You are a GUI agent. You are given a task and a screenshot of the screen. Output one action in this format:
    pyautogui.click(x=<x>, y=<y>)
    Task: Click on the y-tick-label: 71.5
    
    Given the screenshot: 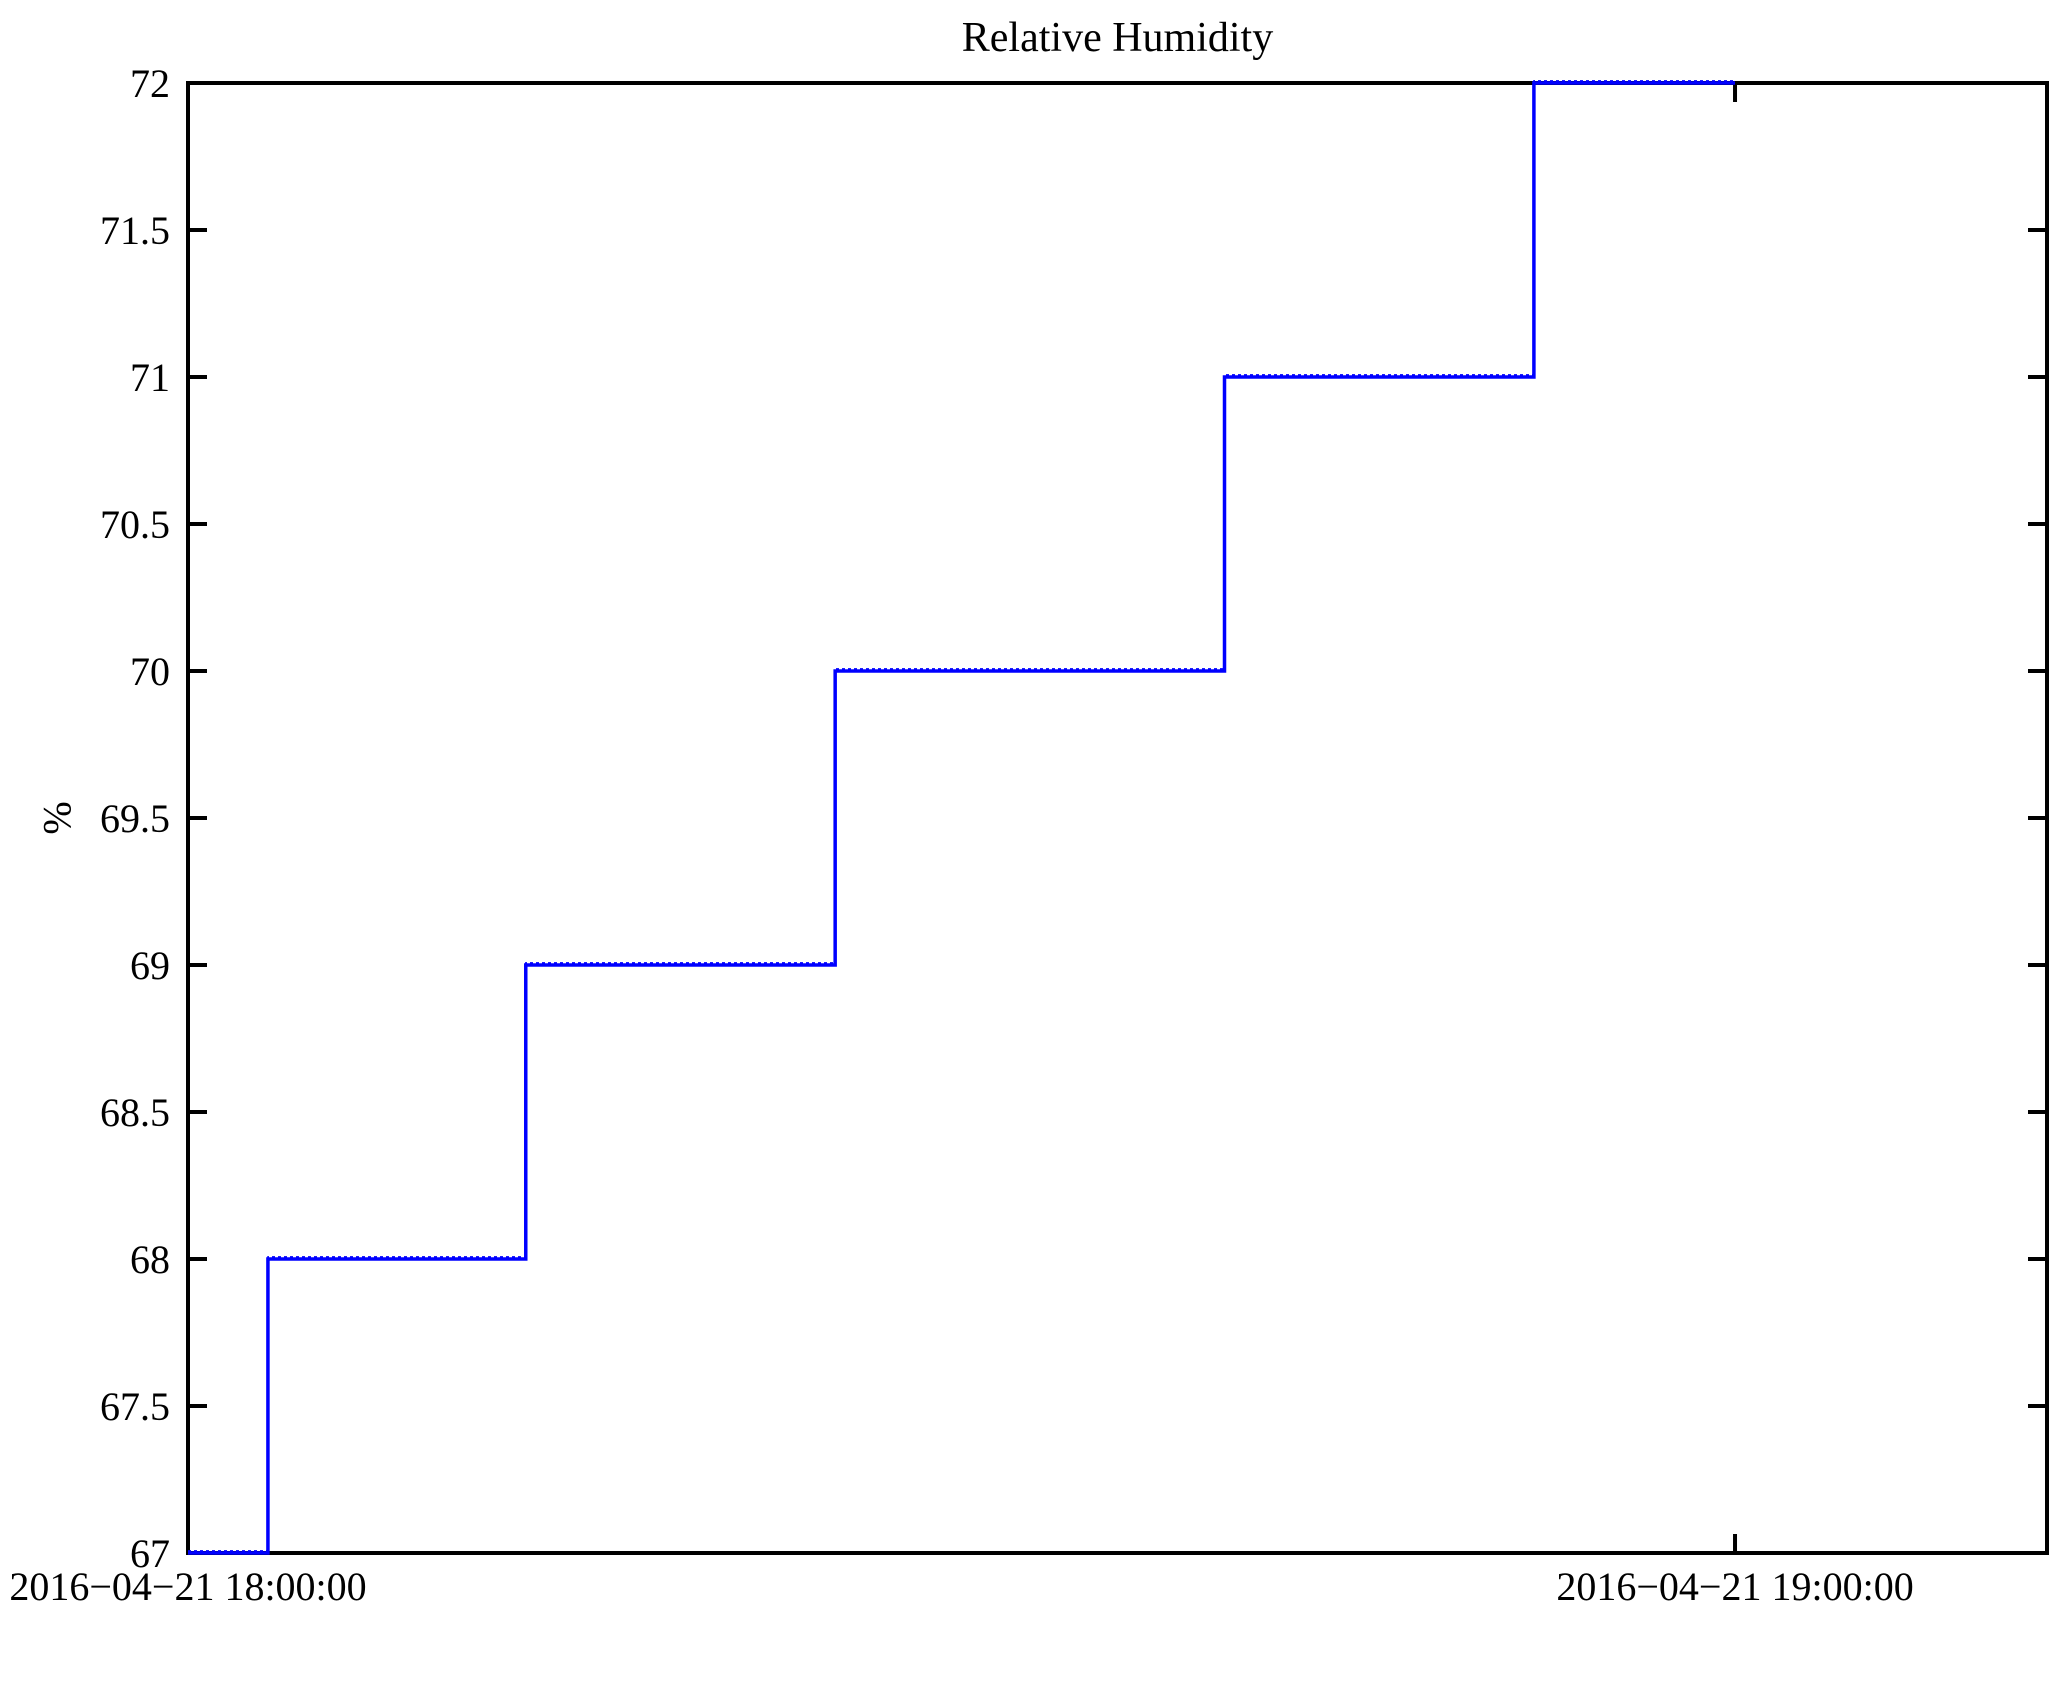 What is the action you would take?
    pyautogui.click(x=135, y=230)
    